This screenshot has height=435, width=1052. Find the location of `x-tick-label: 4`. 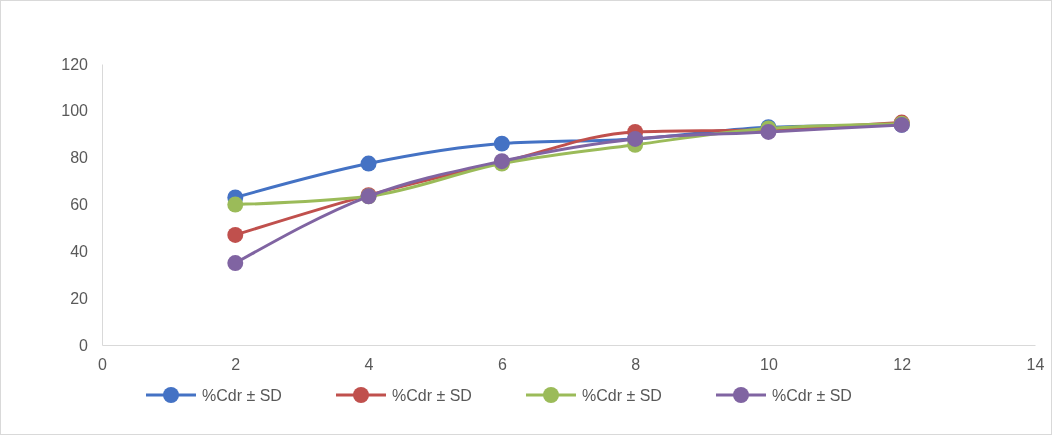

x-tick-label: 4 is located at coordinates (369, 365).